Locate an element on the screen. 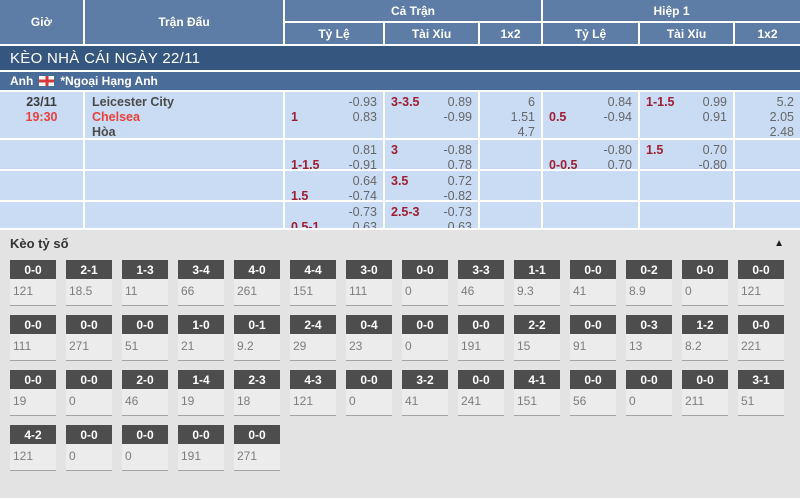 The width and height of the screenshot is (800, 500). score-odds-value: 211 is located at coordinates (695, 401).